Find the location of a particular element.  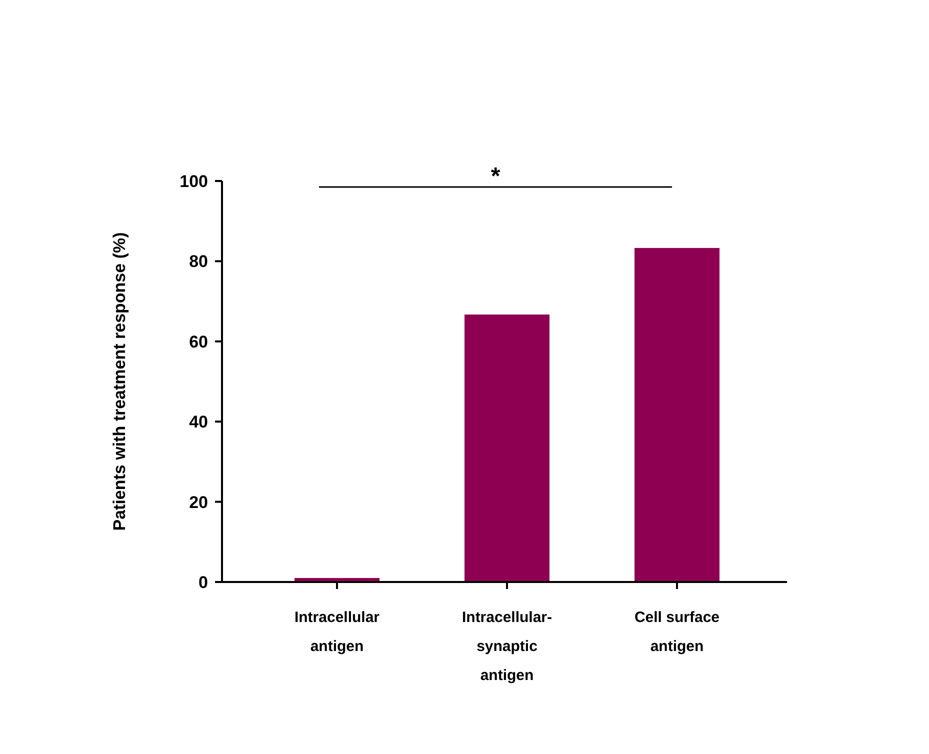

x-tick-label: Intracellular- synaptic antigen is located at coordinates (507, 646).